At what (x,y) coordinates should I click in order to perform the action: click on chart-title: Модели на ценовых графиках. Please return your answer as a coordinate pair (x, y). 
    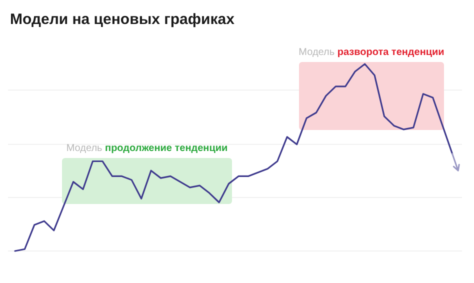
    Looking at the image, I should click on (123, 19).